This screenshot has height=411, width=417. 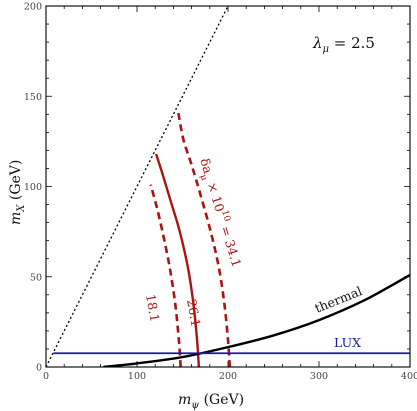 What do you see at coordinates (343, 44) in the screenshot?
I see `lambda-annotation: λμ = 2.5` at bounding box center [343, 44].